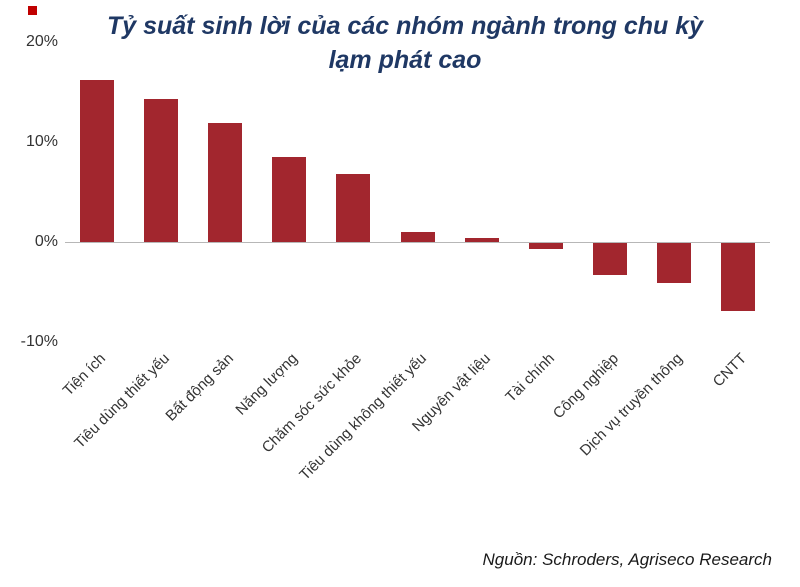  I want to click on y-axis-label: 20%, so click(41, 41).